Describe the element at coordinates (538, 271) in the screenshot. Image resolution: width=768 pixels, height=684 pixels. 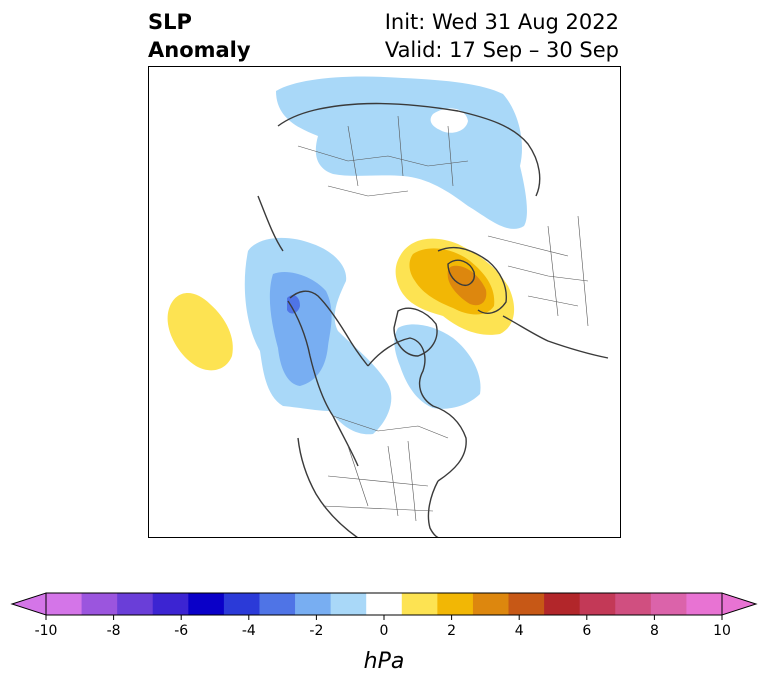
I see `border-lines-europe` at that location.